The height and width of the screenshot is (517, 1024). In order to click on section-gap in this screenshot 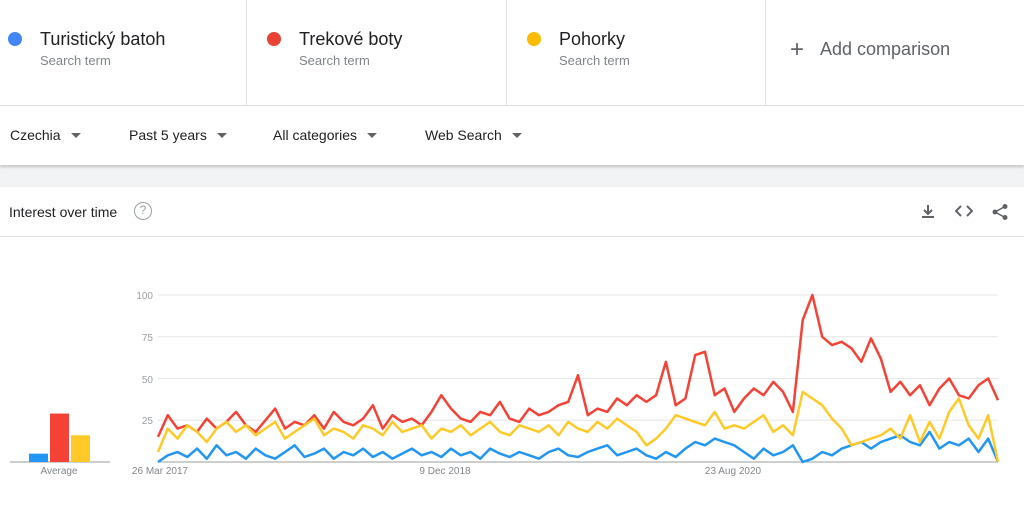, I will do `click(512, 176)`.